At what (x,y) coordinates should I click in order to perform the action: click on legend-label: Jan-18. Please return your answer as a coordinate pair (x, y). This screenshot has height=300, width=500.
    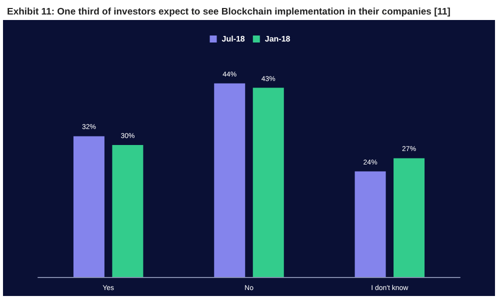
    Looking at the image, I should click on (277, 39).